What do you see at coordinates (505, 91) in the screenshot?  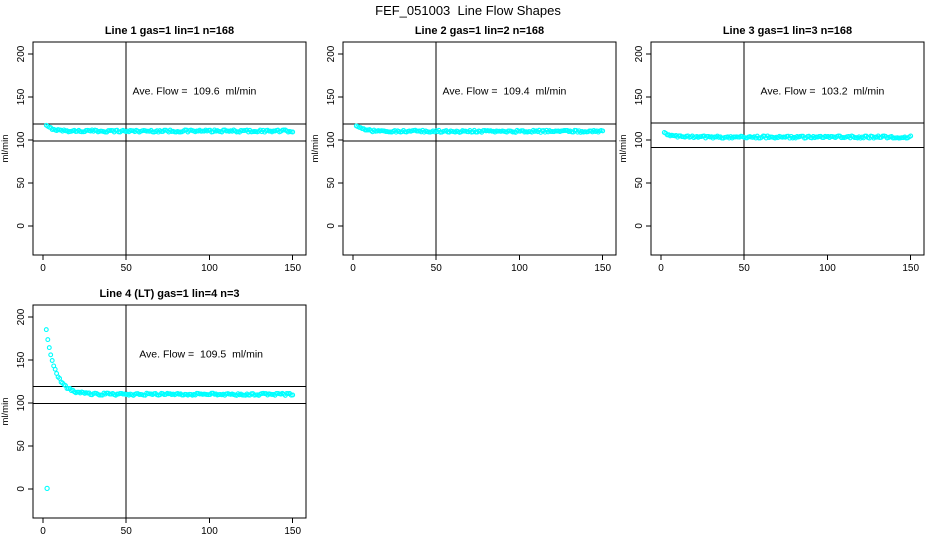 I see `ave-flow-annotation: Ave. Flow = 109.4 ml/min` at bounding box center [505, 91].